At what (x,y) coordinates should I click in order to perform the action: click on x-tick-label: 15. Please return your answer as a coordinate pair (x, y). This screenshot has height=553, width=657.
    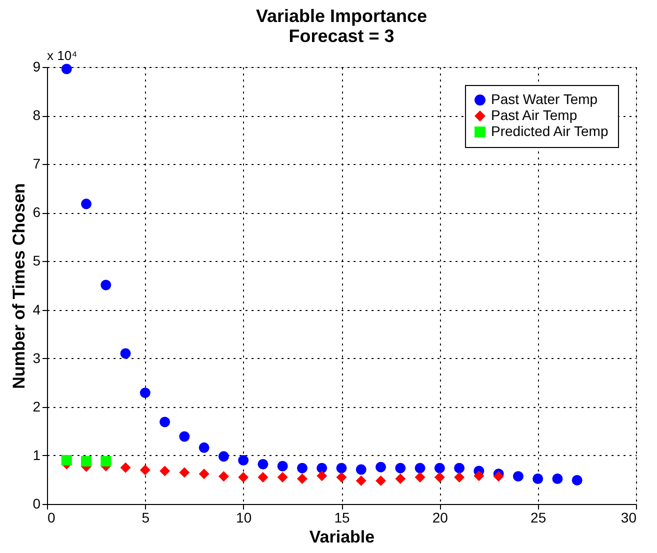
    Looking at the image, I should click on (342, 518).